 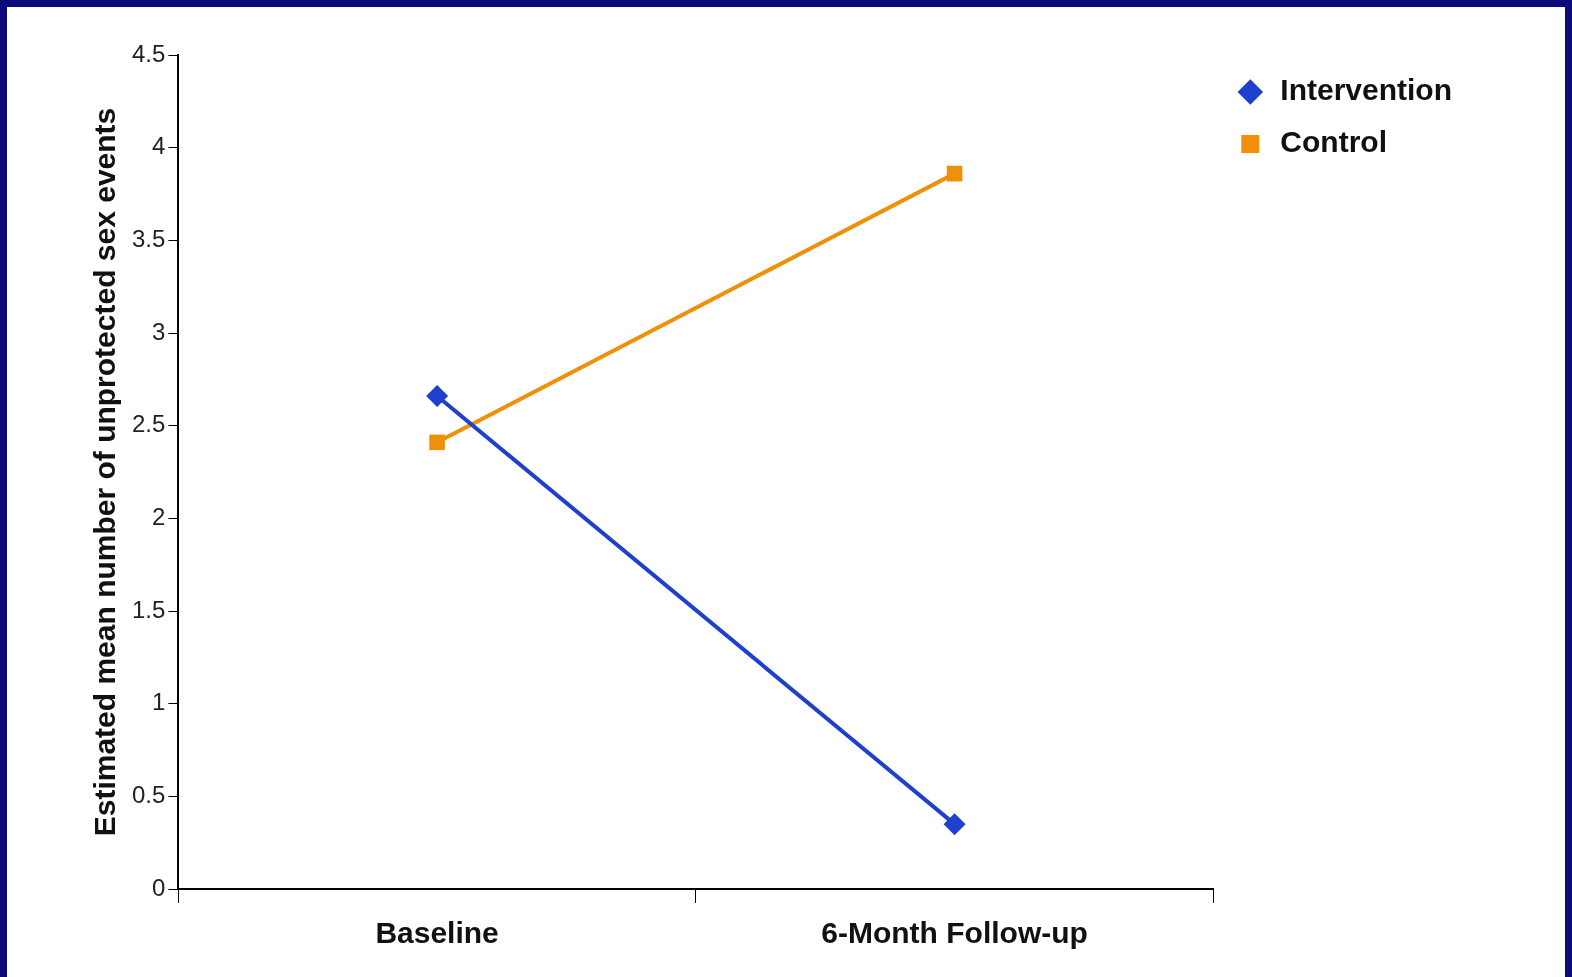 What do you see at coordinates (148, 53) in the screenshot?
I see `y-tick-label: 4.5` at bounding box center [148, 53].